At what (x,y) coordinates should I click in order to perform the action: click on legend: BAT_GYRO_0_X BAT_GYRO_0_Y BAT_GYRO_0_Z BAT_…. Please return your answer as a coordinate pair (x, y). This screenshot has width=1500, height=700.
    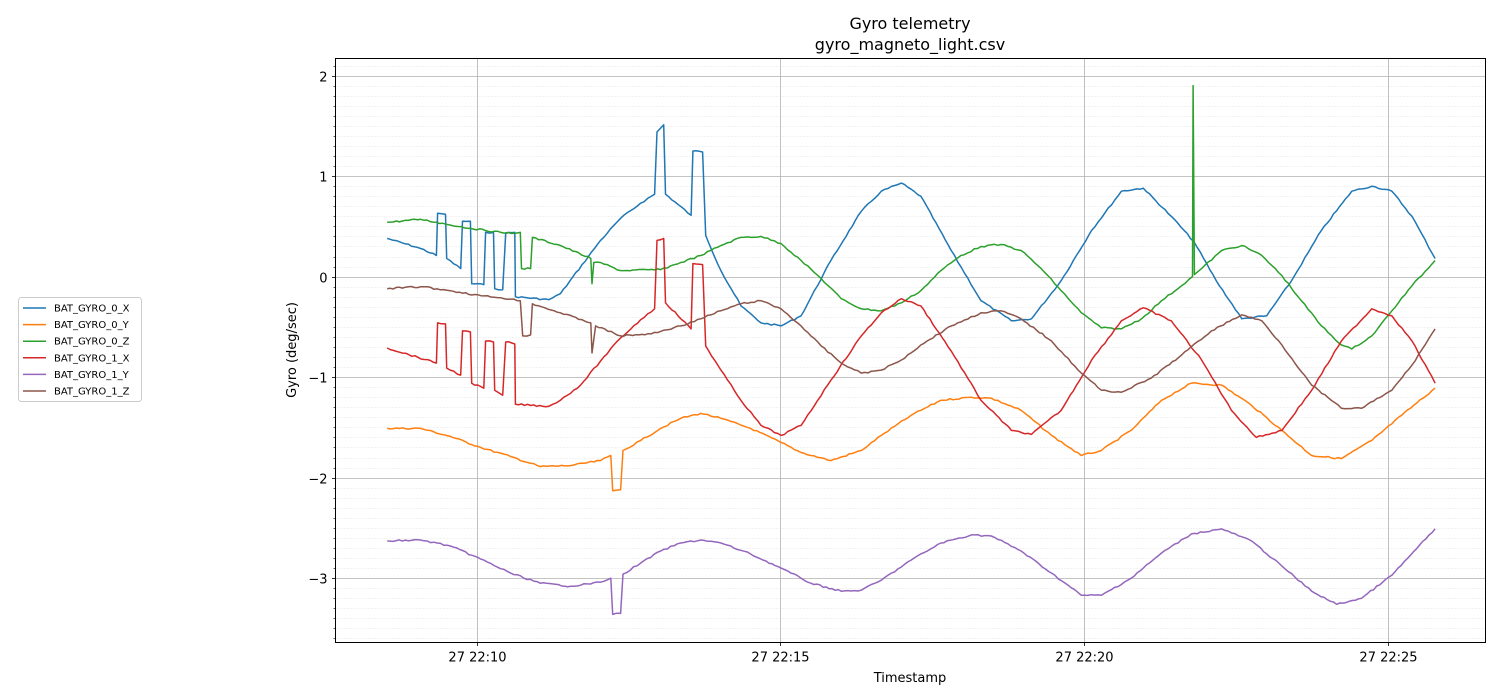
    Looking at the image, I should click on (80, 349).